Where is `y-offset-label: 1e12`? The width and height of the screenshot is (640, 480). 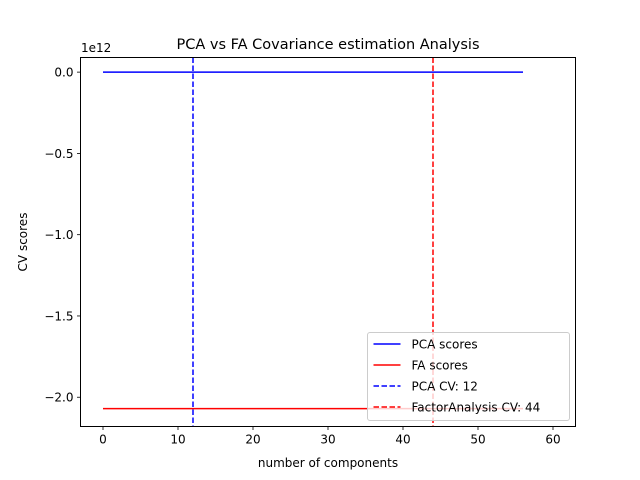
y-offset-label: 1e12 is located at coordinates (96, 48).